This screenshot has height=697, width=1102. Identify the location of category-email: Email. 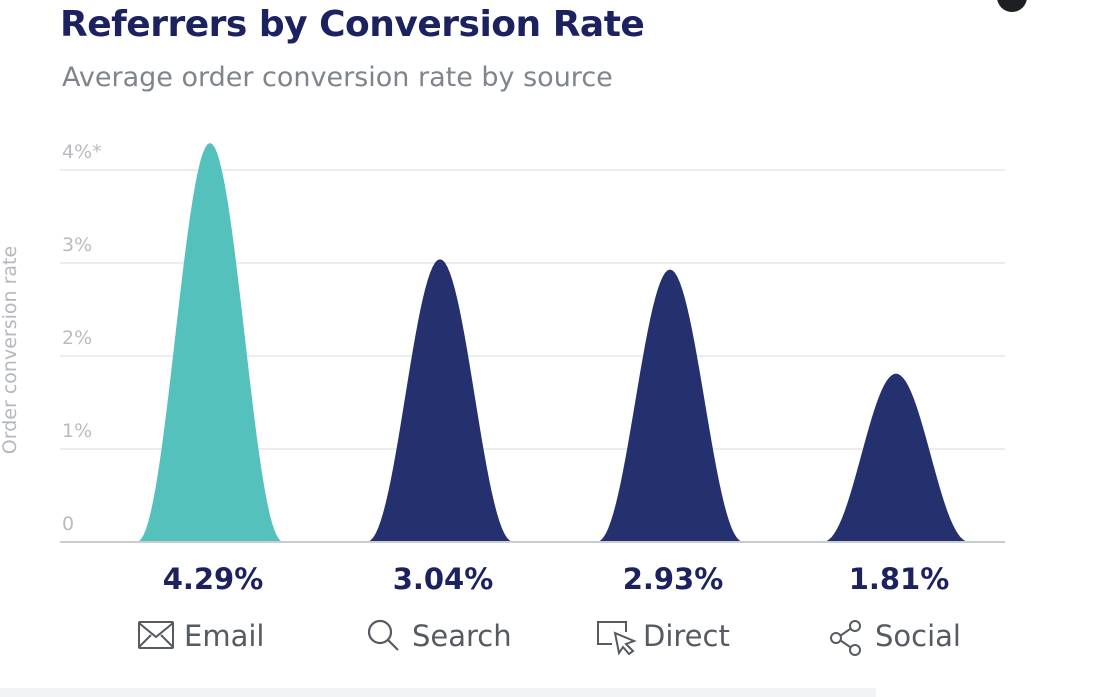
(201, 636).